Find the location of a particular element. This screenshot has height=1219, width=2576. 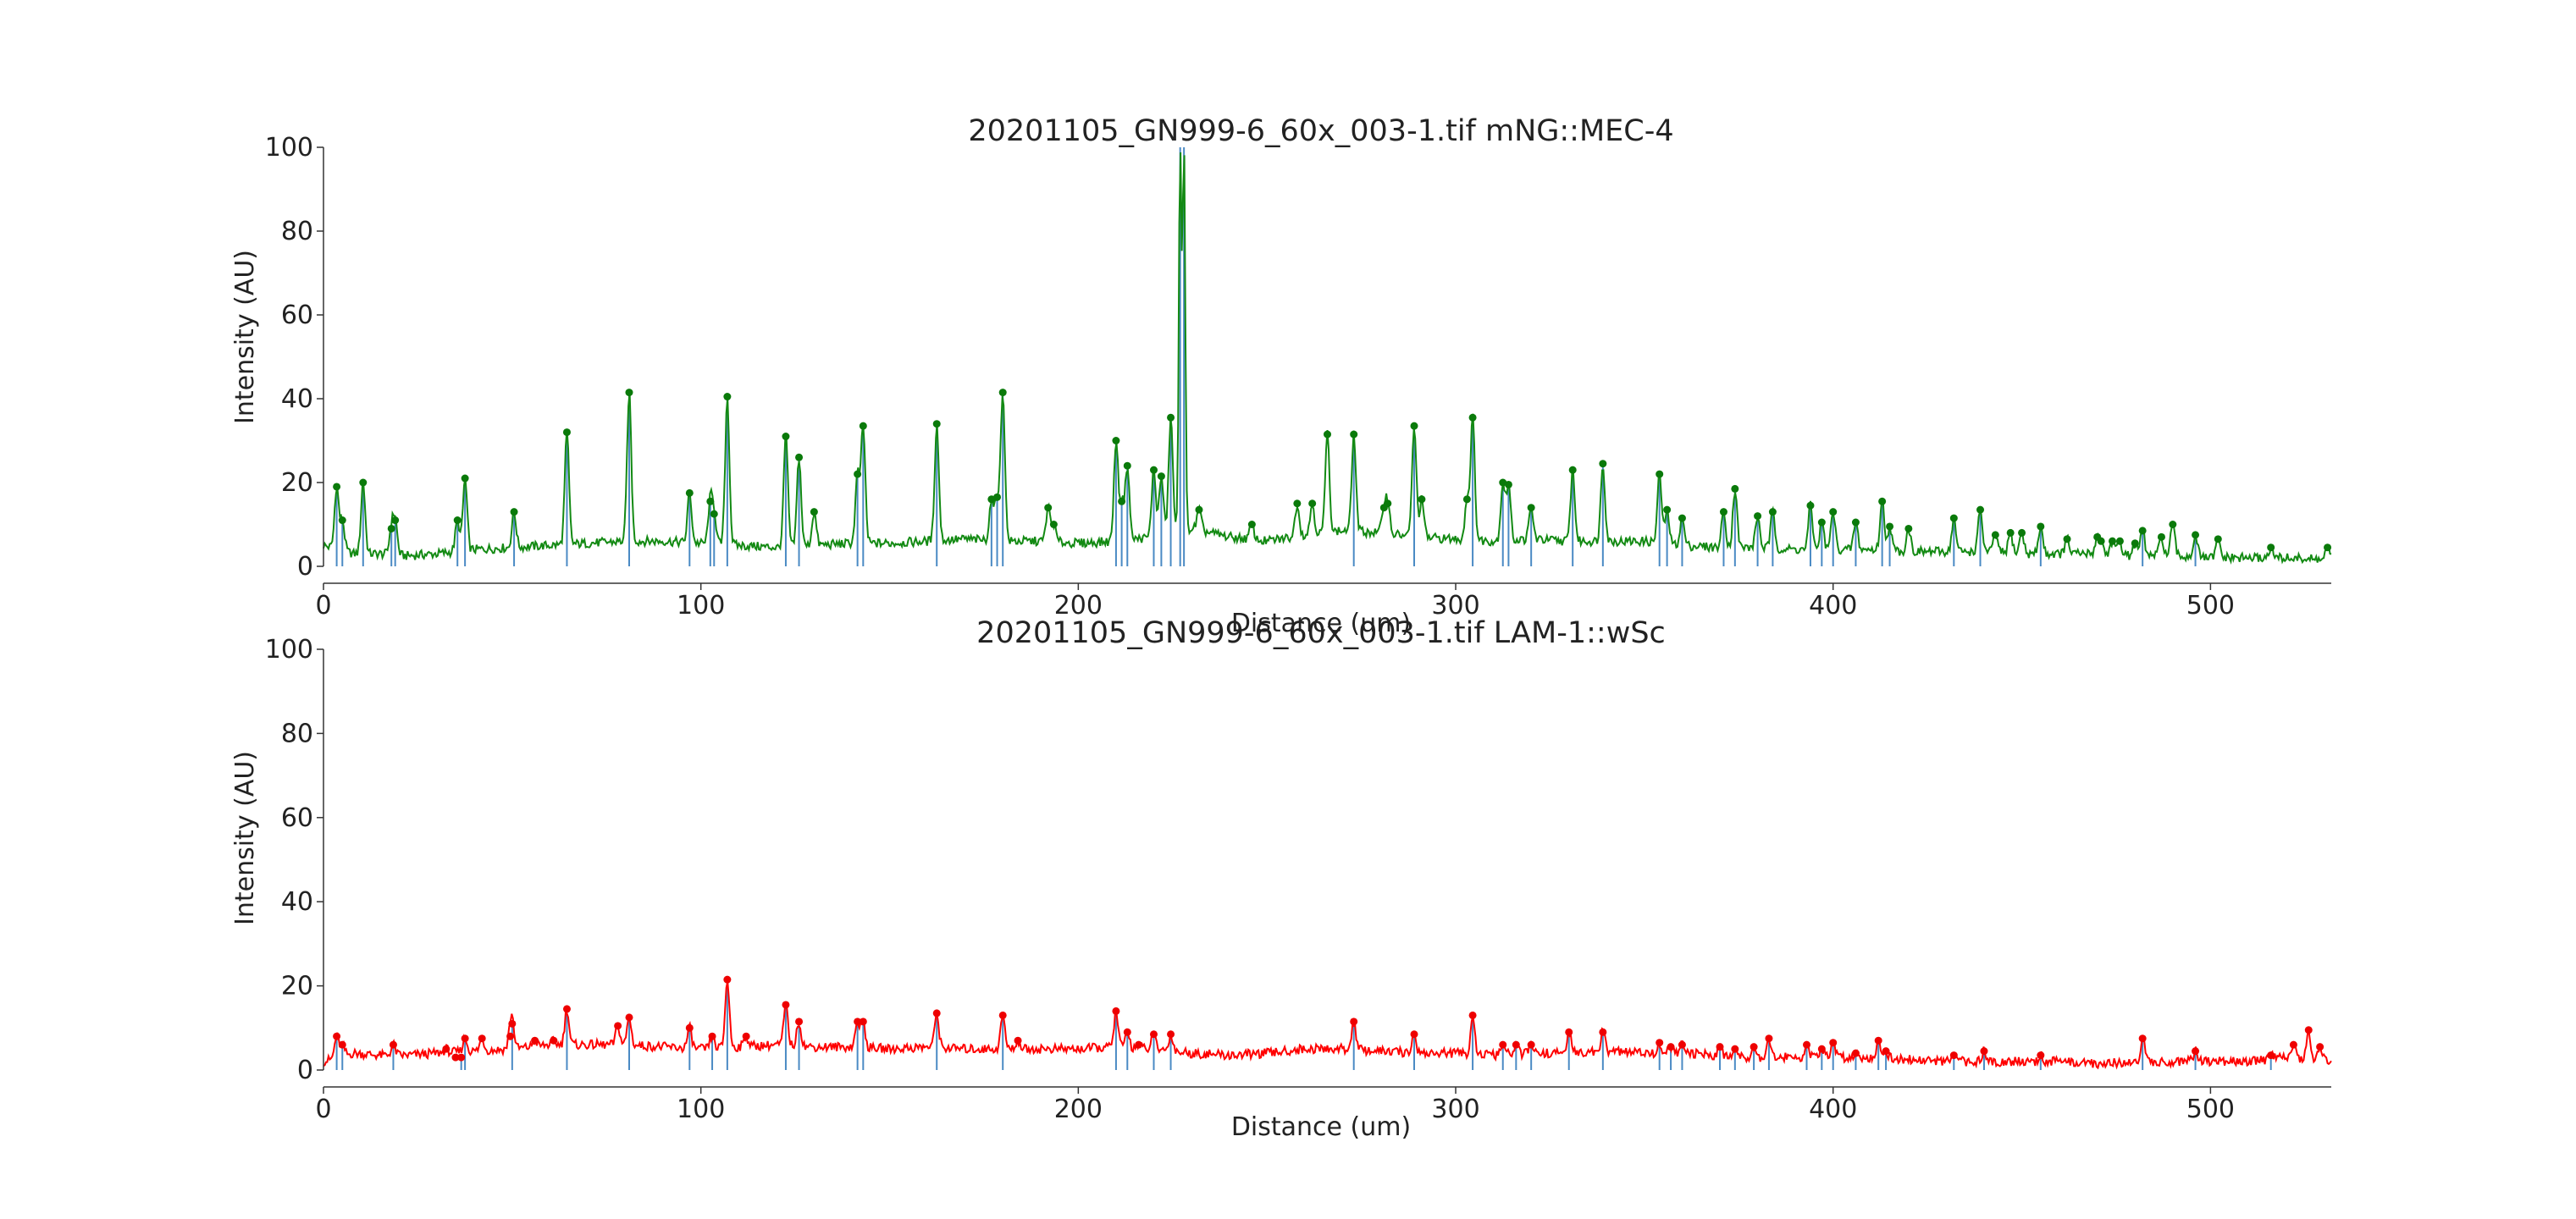

y-axis-label: Intensity (AU) is located at coordinates (245, 337).